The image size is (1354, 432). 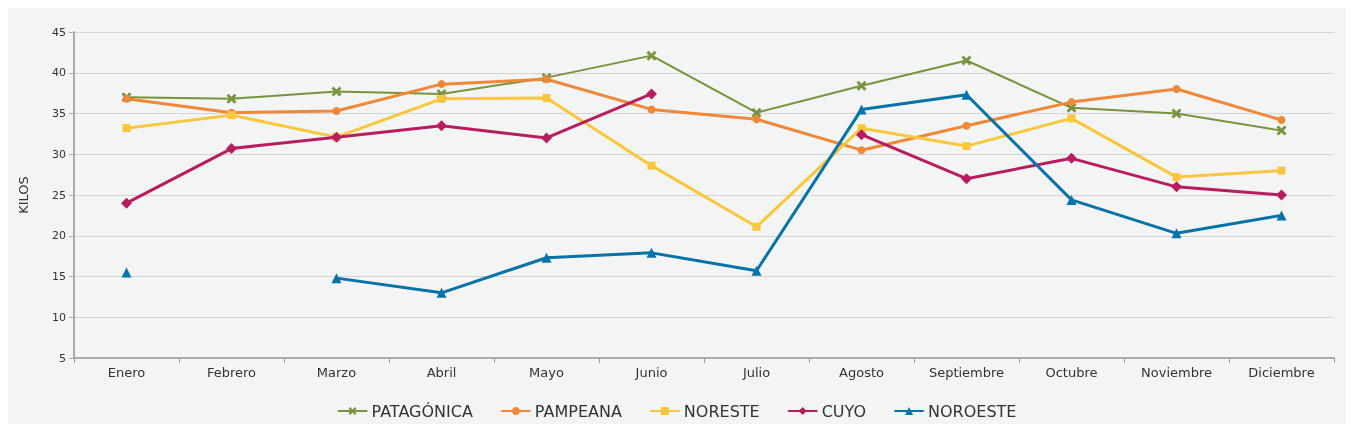 I want to click on y-tick-label: 35, so click(x=59, y=113).